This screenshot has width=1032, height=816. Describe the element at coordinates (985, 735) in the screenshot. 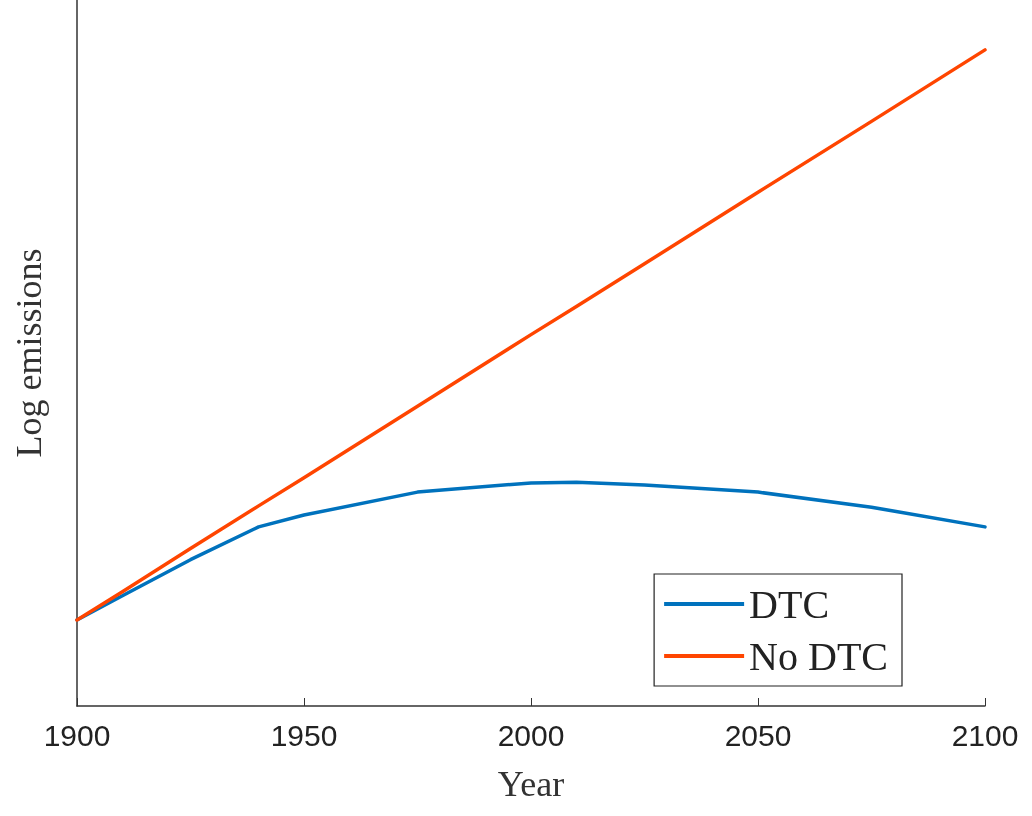

I see `x-tick-label: 2100` at that location.